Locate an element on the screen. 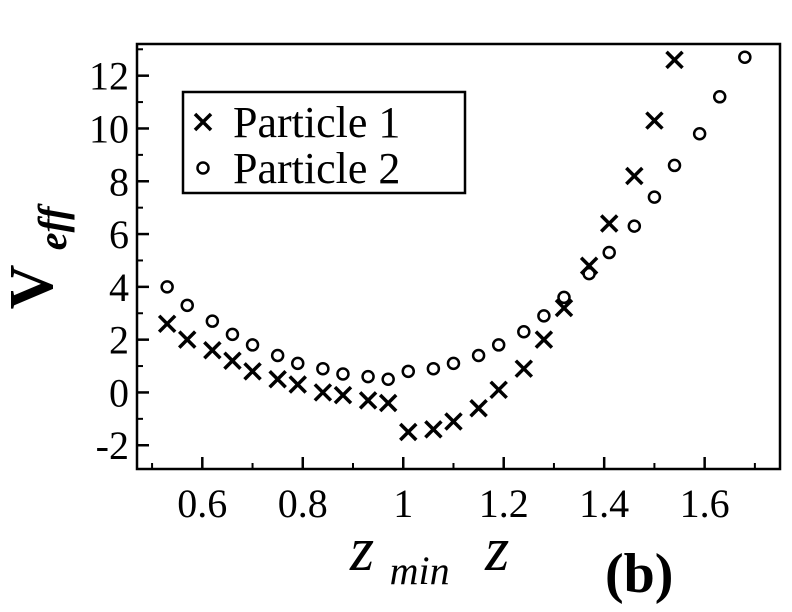  y-tick-label: -2 is located at coordinates (112, 445).